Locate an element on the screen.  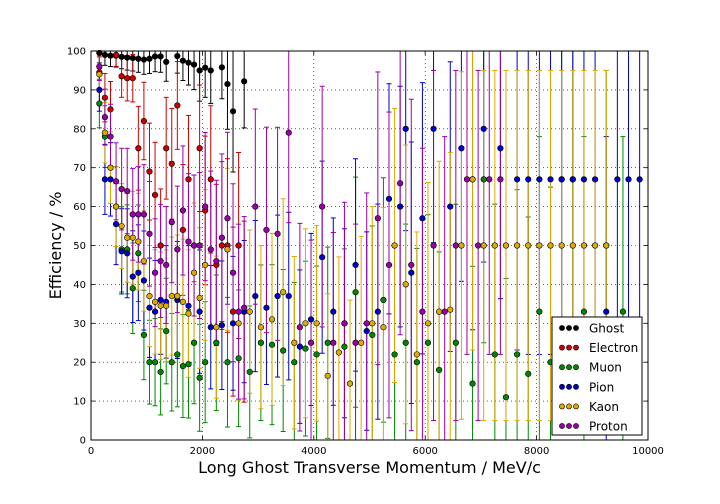
x-tick-label: 8000 is located at coordinates (536, 451).